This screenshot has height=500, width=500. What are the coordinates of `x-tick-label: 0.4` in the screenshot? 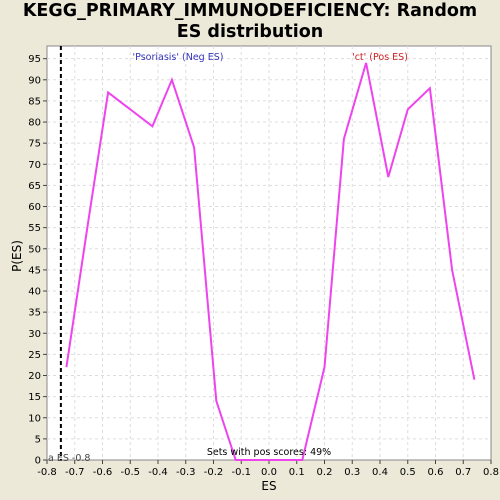 It's located at (380, 472).